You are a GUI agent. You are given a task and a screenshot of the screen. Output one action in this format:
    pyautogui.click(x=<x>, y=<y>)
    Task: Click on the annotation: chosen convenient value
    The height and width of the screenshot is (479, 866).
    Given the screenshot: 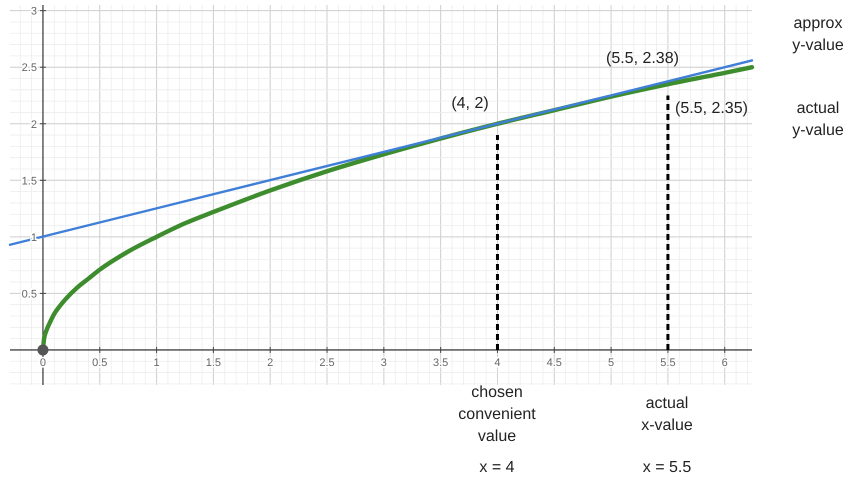 What is the action you would take?
    pyautogui.click(x=497, y=414)
    